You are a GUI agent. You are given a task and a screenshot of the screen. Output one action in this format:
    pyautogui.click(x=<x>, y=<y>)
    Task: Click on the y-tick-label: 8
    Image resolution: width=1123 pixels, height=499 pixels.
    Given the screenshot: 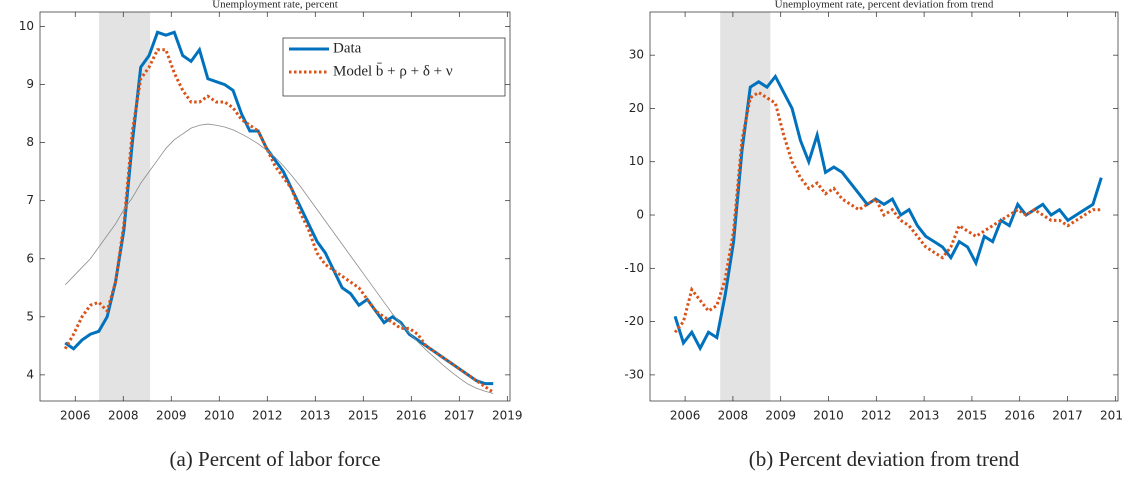 What is the action you would take?
    pyautogui.click(x=30, y=142)
    